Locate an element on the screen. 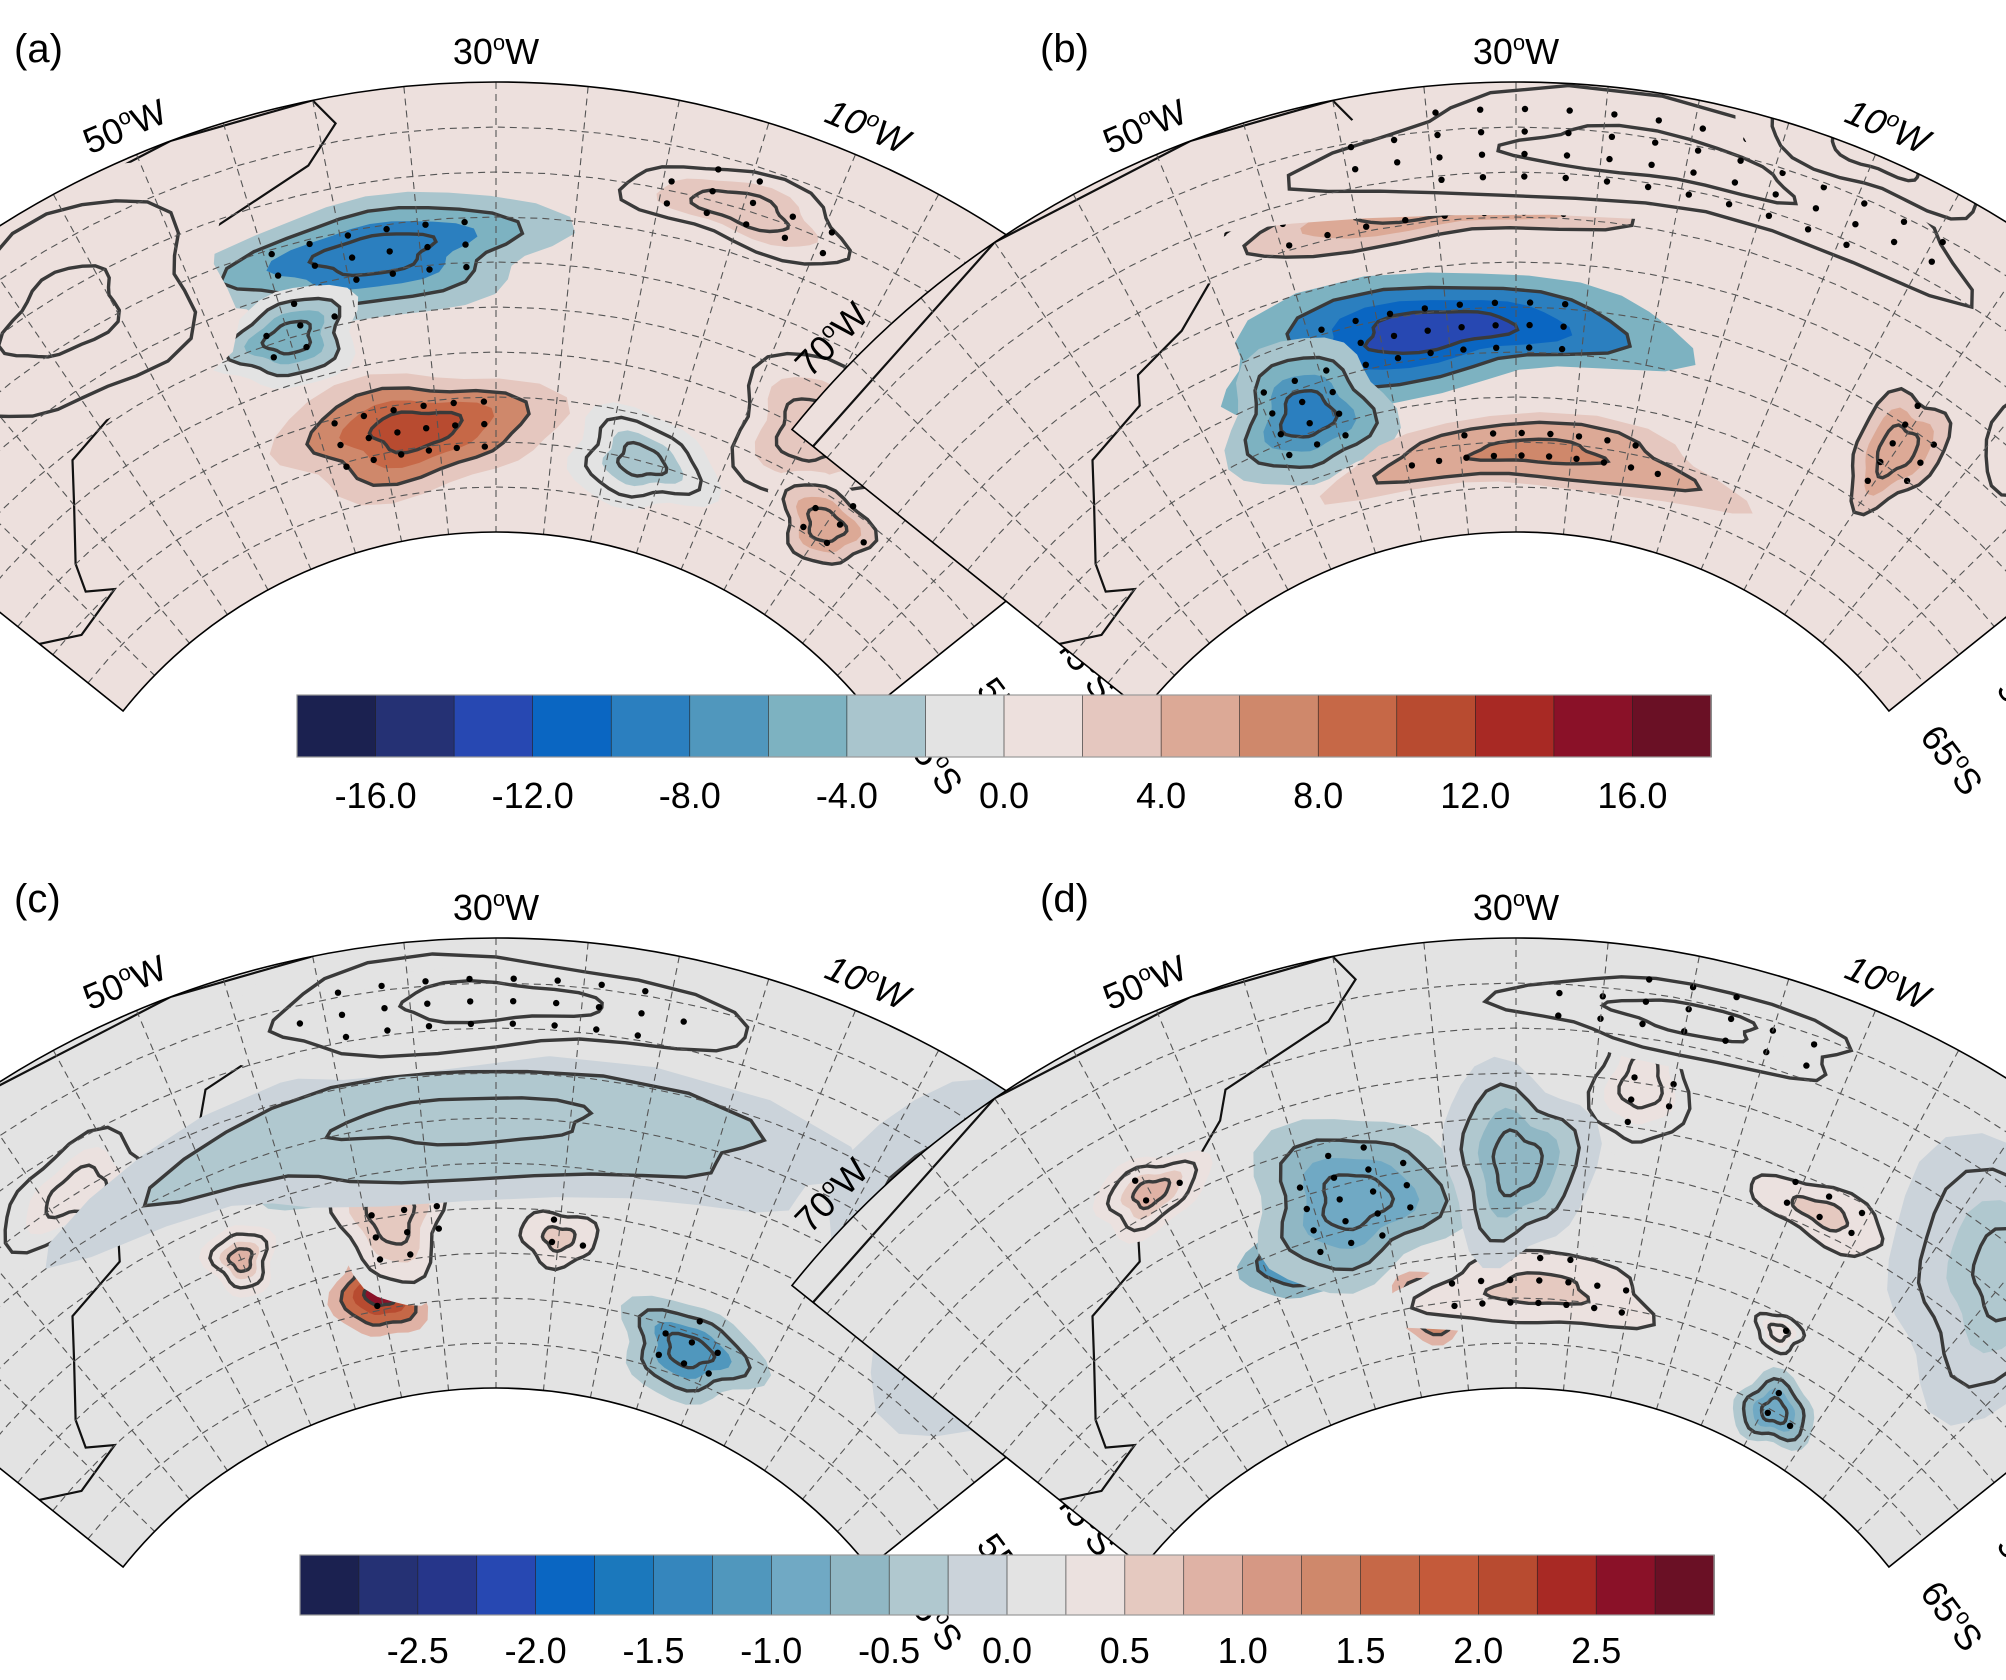 The height and width of the screenshot is (1680, 2006). contour-fill is located at coordinates (1151, 1194).